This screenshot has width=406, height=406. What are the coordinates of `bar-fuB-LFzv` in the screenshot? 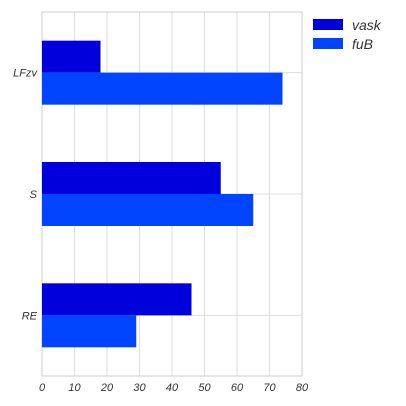 It's located at (162, 88).